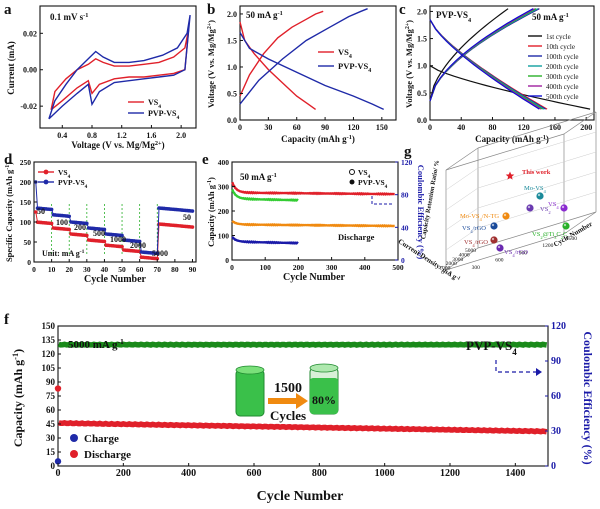  I want to click on rate-label: 50, so click(187, 217).